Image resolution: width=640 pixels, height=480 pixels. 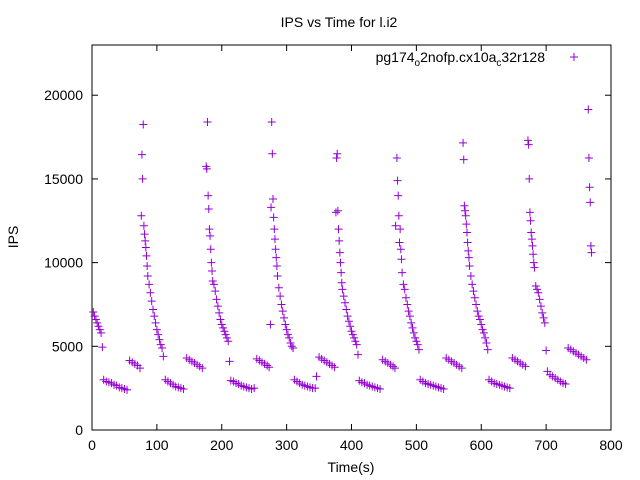 I want to click on legend-label-part: 2nofp.cx10a, so click(x=458, y=57).